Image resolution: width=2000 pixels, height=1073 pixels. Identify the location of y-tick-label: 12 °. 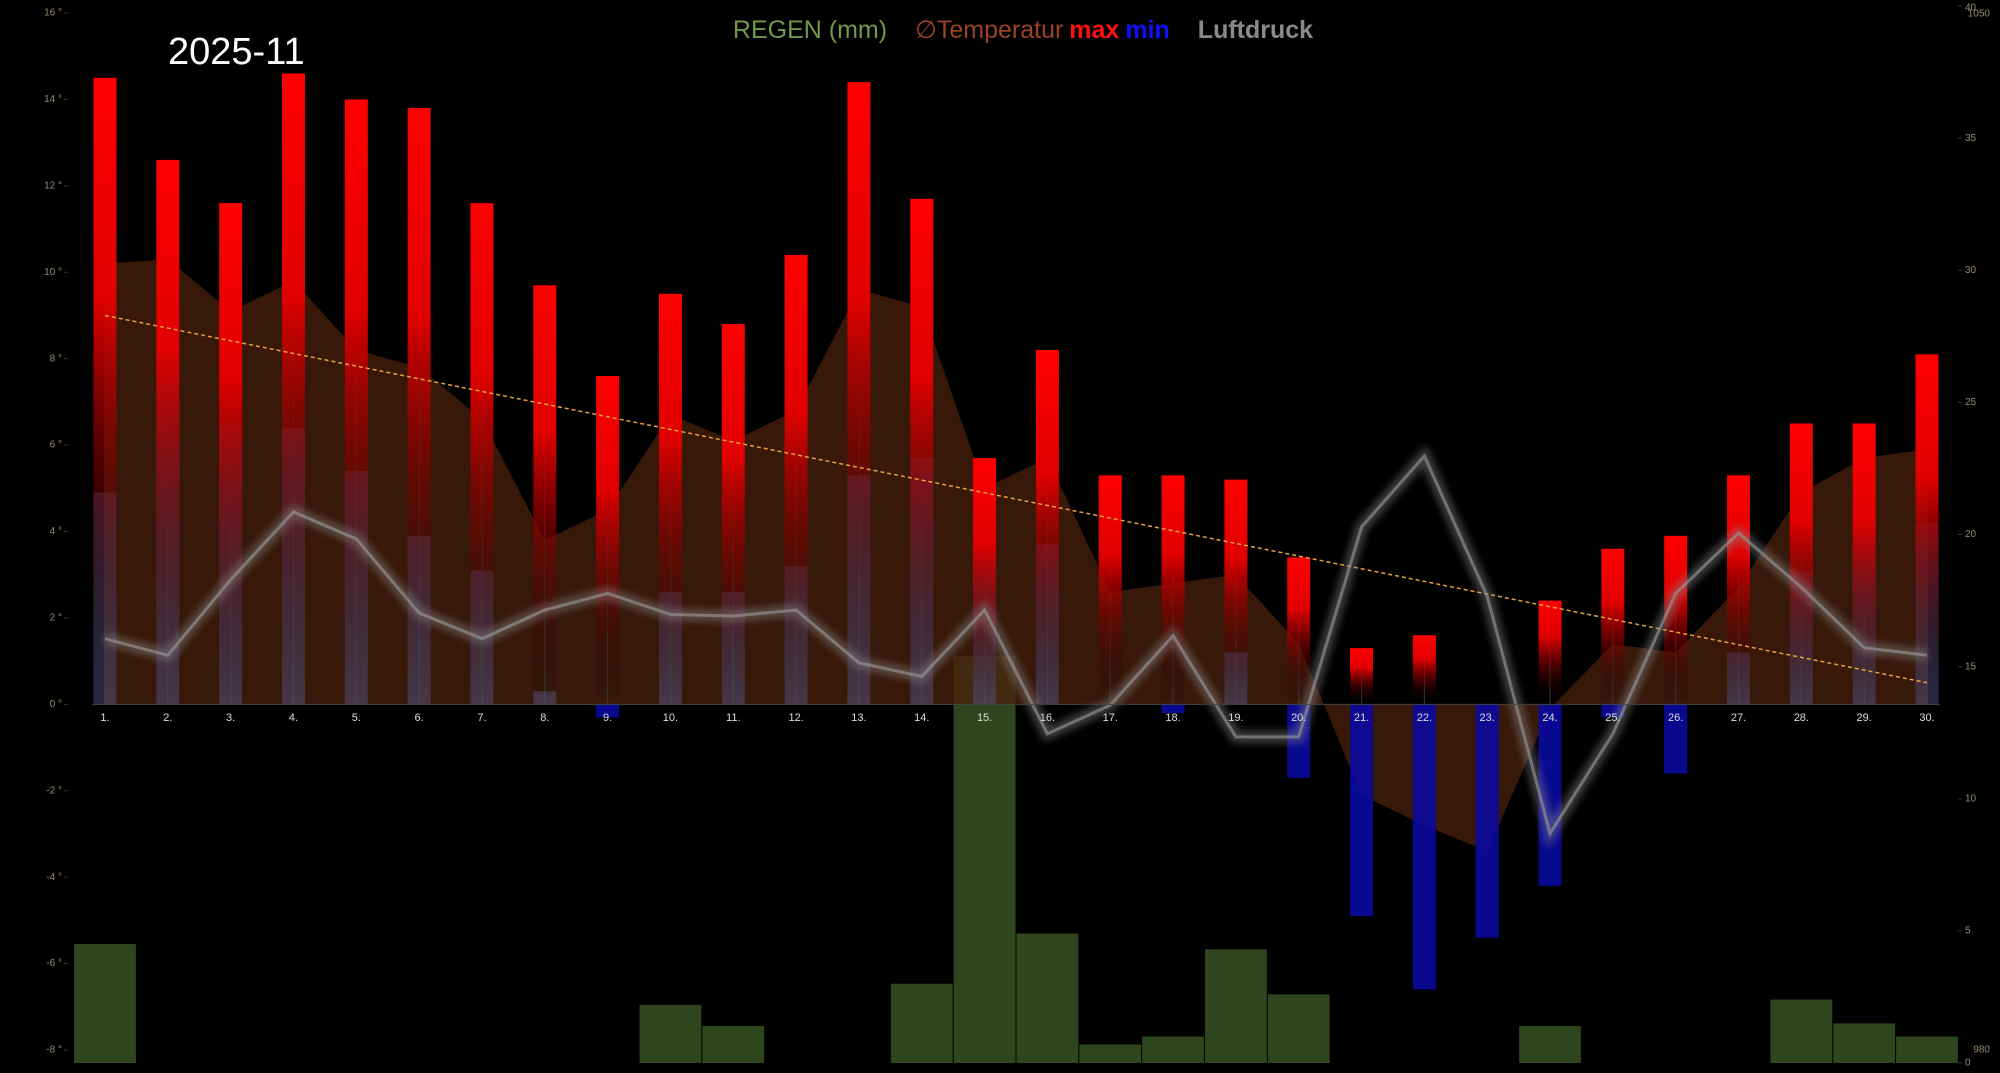
(53, 185).